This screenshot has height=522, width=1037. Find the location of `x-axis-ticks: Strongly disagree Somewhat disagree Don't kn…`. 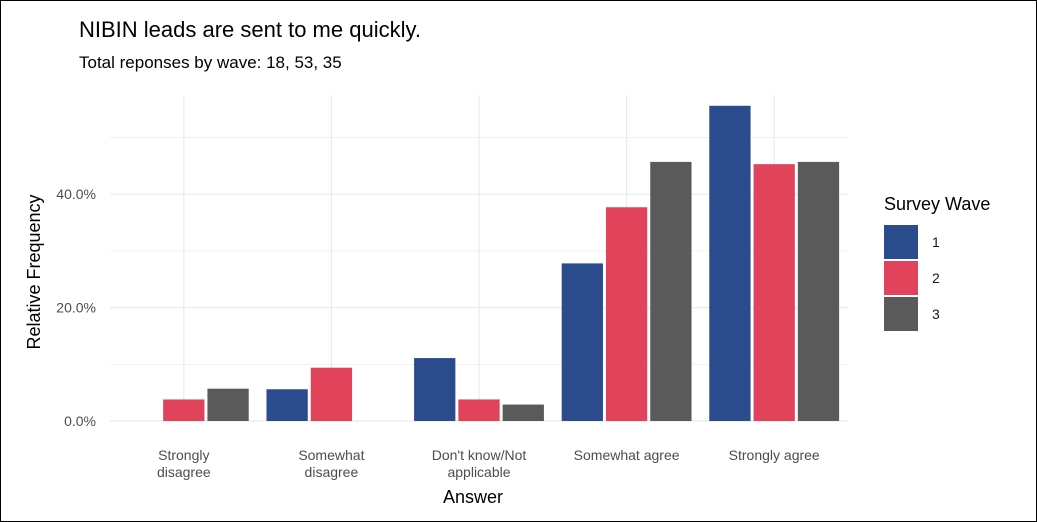

x-axis-ticks: Strongly disagree Somewhat disagree Don't kn… is located at coordinates (488, 463).